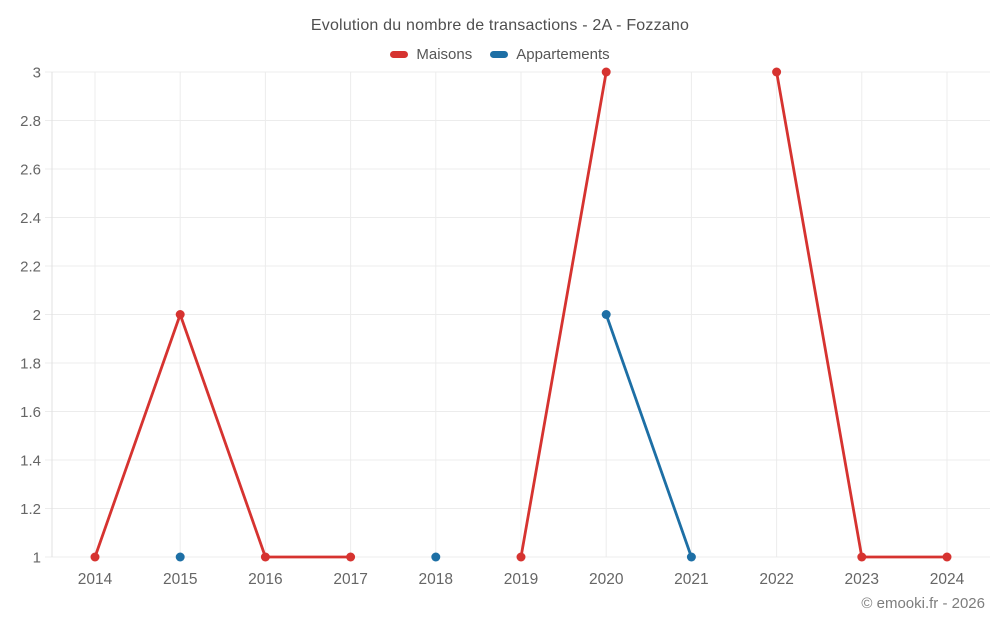 The width and height of the screenshot is (1000, 625). Describe the element at coordinates (180, 579) in the screenshot. I see `x-tick-label: 2015` at that location.